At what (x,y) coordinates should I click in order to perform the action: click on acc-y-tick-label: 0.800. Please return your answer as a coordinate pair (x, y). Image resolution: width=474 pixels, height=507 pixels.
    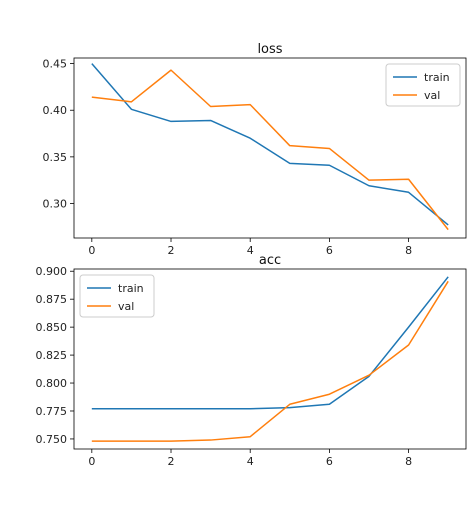
    Looking at the image, I should click on (52, 383).